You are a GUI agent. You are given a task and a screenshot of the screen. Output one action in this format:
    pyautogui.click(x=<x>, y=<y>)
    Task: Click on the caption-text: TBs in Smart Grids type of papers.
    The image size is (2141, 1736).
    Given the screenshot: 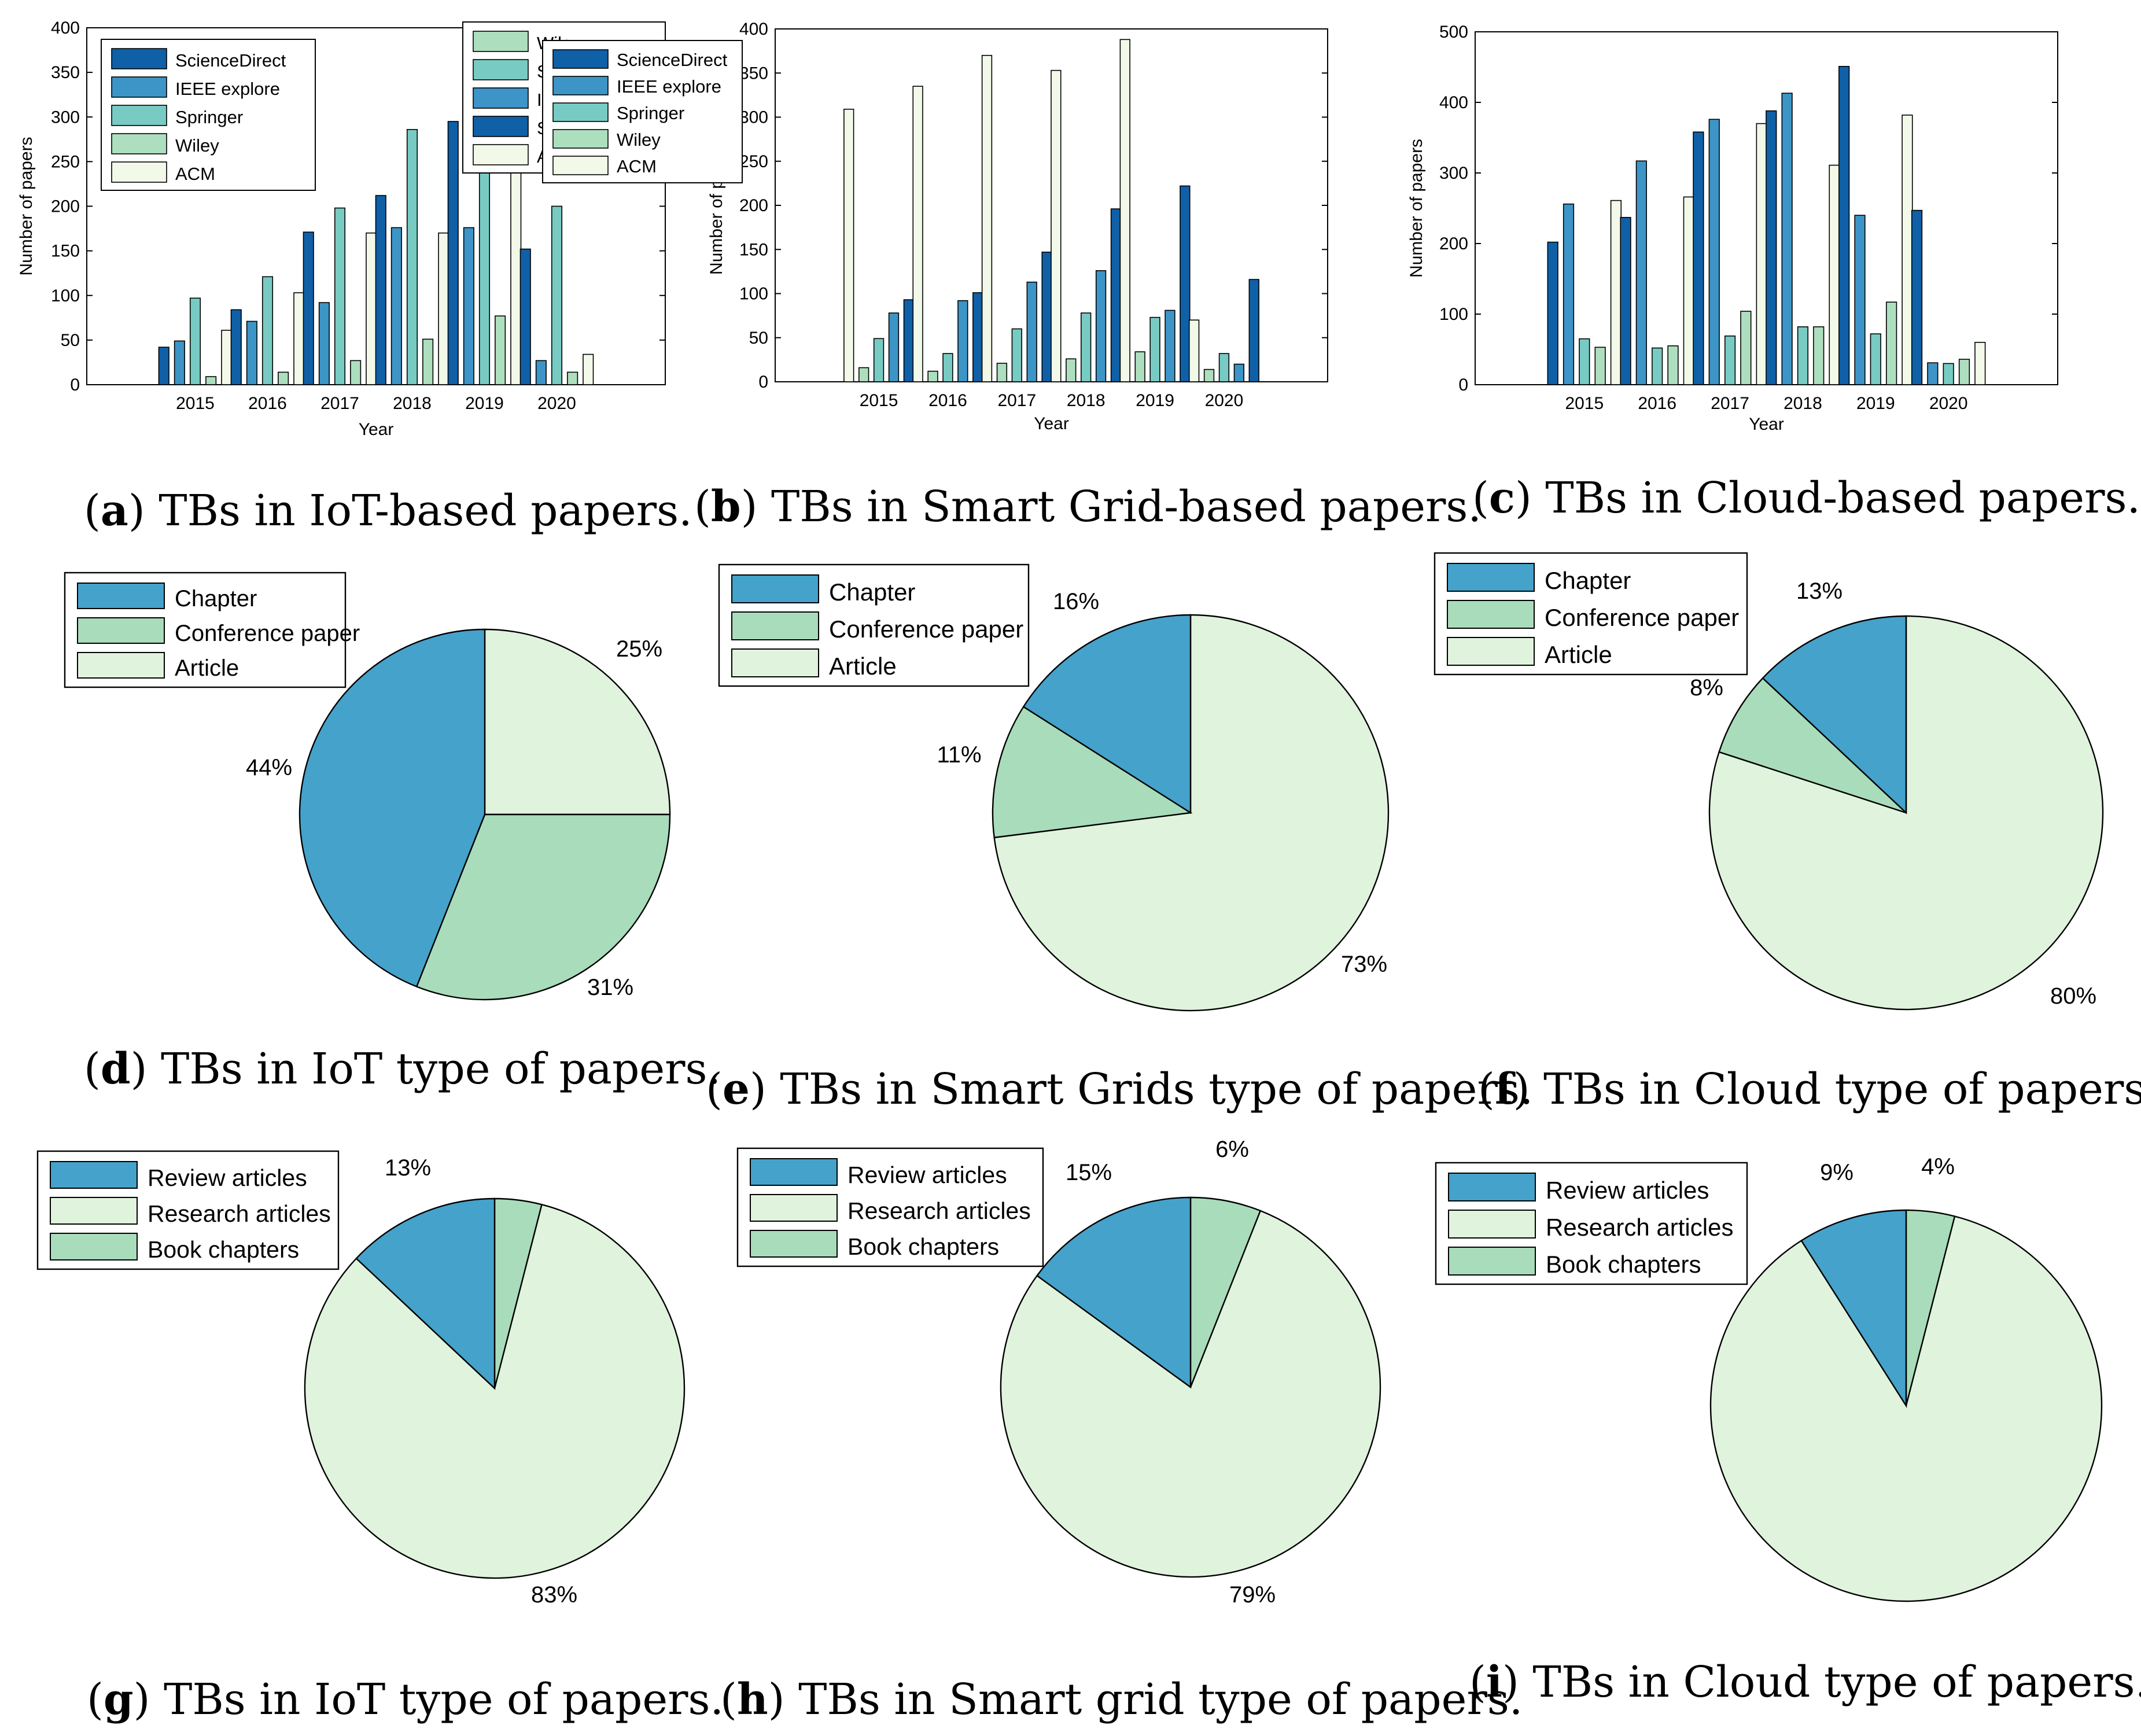 What is the action you would take?
    pyautogui.click(x=1157, y=1089)
    